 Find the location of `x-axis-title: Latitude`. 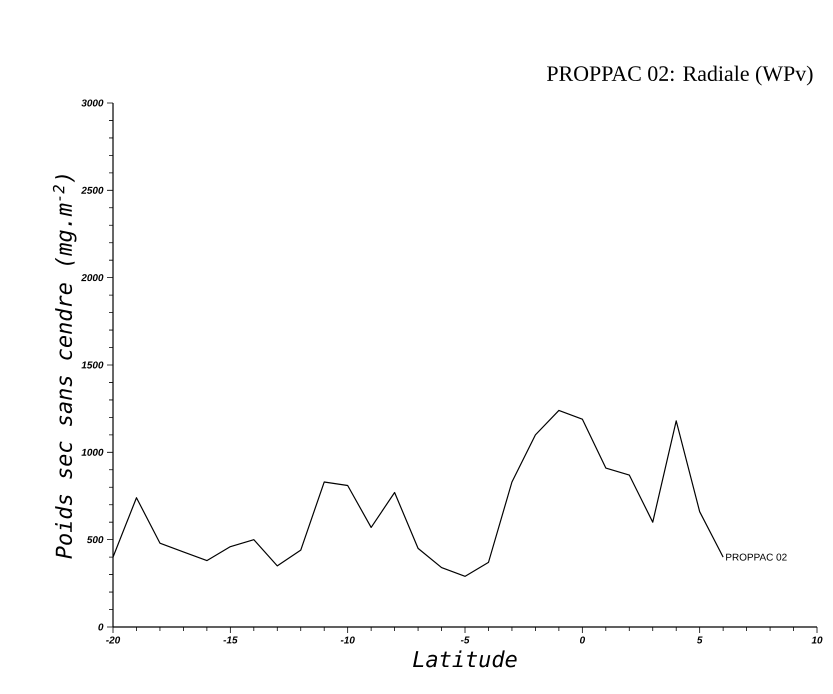

x-axis-title: Latitude is located at coordinates (465, 659).